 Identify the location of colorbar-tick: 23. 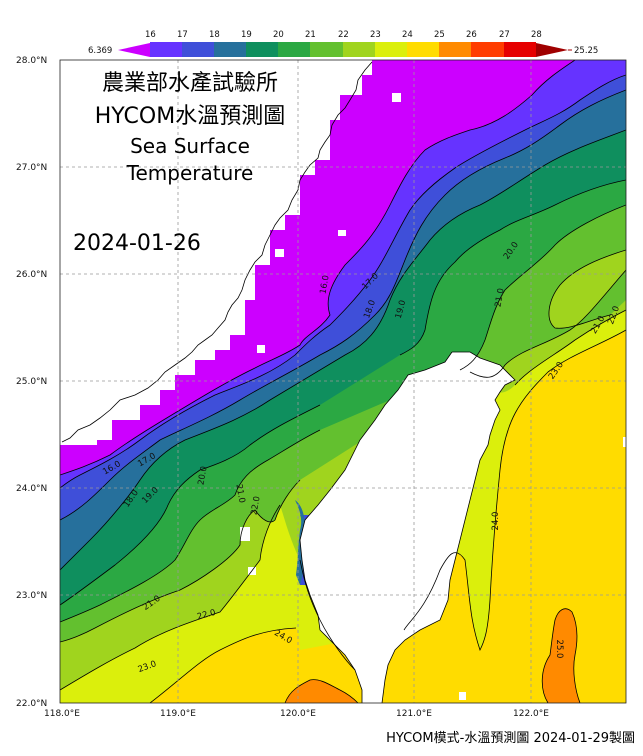
(375, 35).